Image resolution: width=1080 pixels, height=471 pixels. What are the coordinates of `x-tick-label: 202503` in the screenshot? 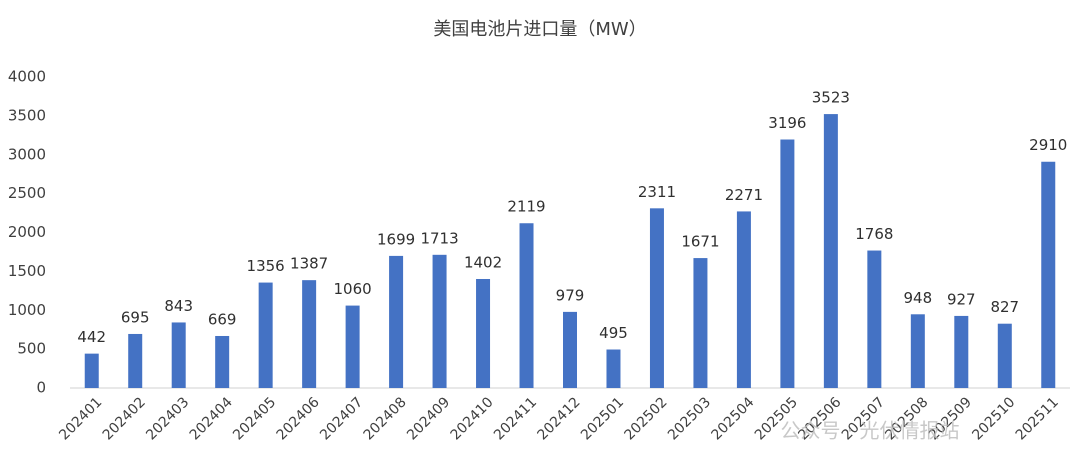 It's located at (689, 418).